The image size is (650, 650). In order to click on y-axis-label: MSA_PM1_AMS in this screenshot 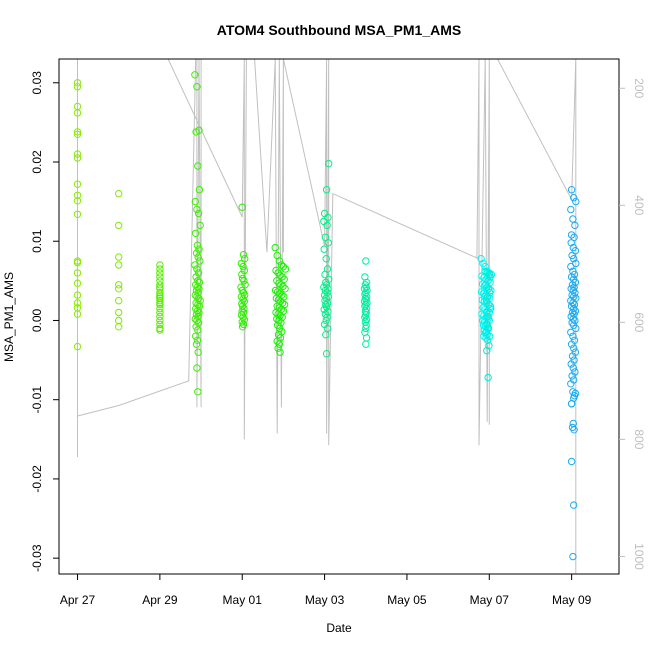, I will do `click(9, 317)`.